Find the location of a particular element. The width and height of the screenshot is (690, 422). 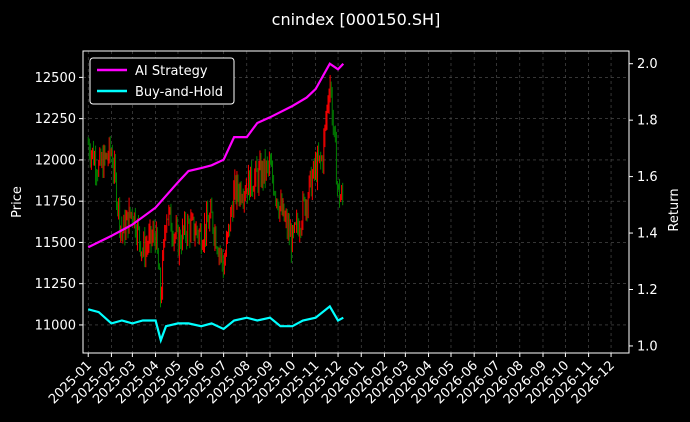

y-right-tick-label: 2.0 is located at coordinates (647, 64).